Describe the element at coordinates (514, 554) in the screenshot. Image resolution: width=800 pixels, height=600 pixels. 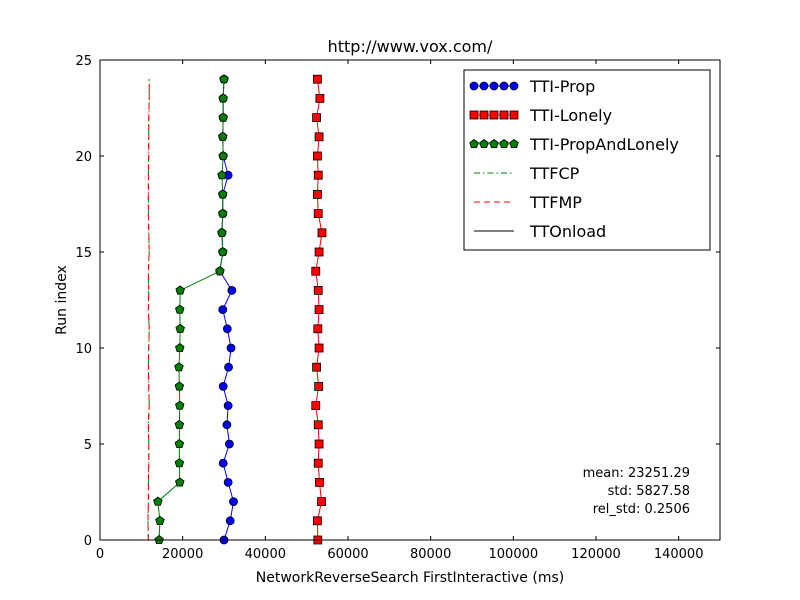
I see `x-tick-label: 100000` at that location.